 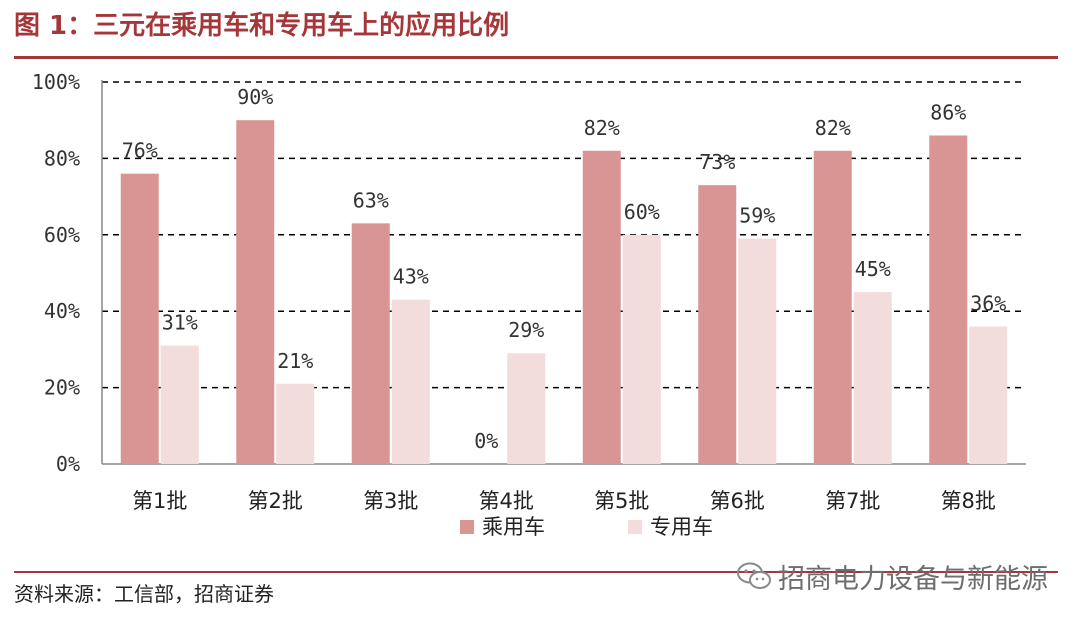 What do you see at coordinates (968, 501) in the screenshot?
I see `category-label: 第8批` at bounding box center [968, 501].